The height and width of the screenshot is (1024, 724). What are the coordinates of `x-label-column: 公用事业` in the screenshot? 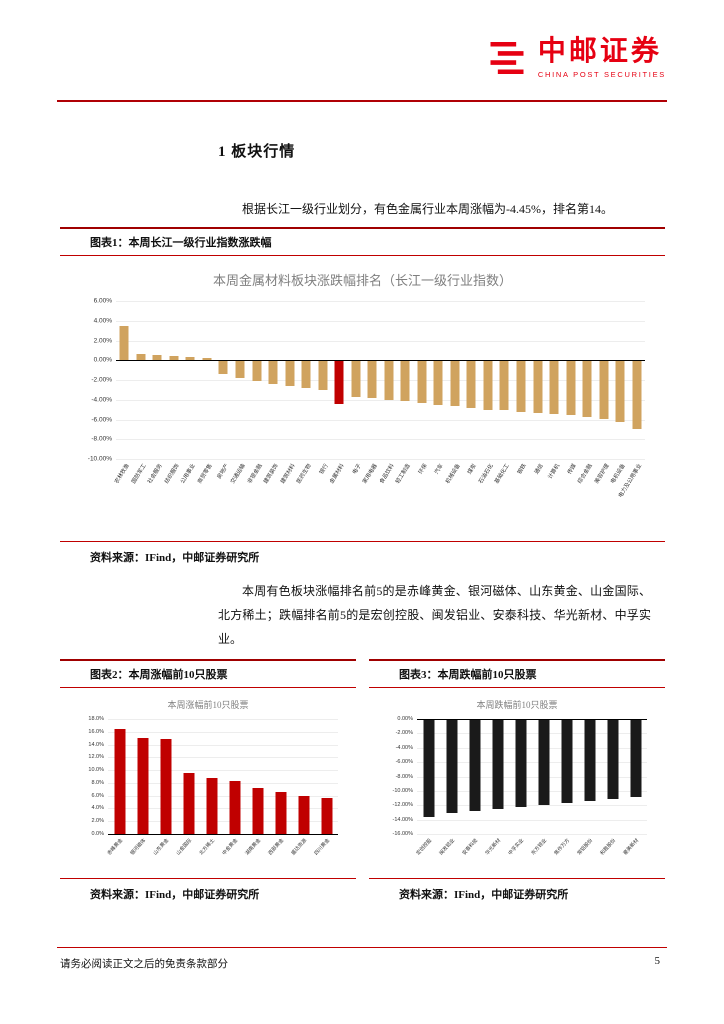 It's located at (189, 500).